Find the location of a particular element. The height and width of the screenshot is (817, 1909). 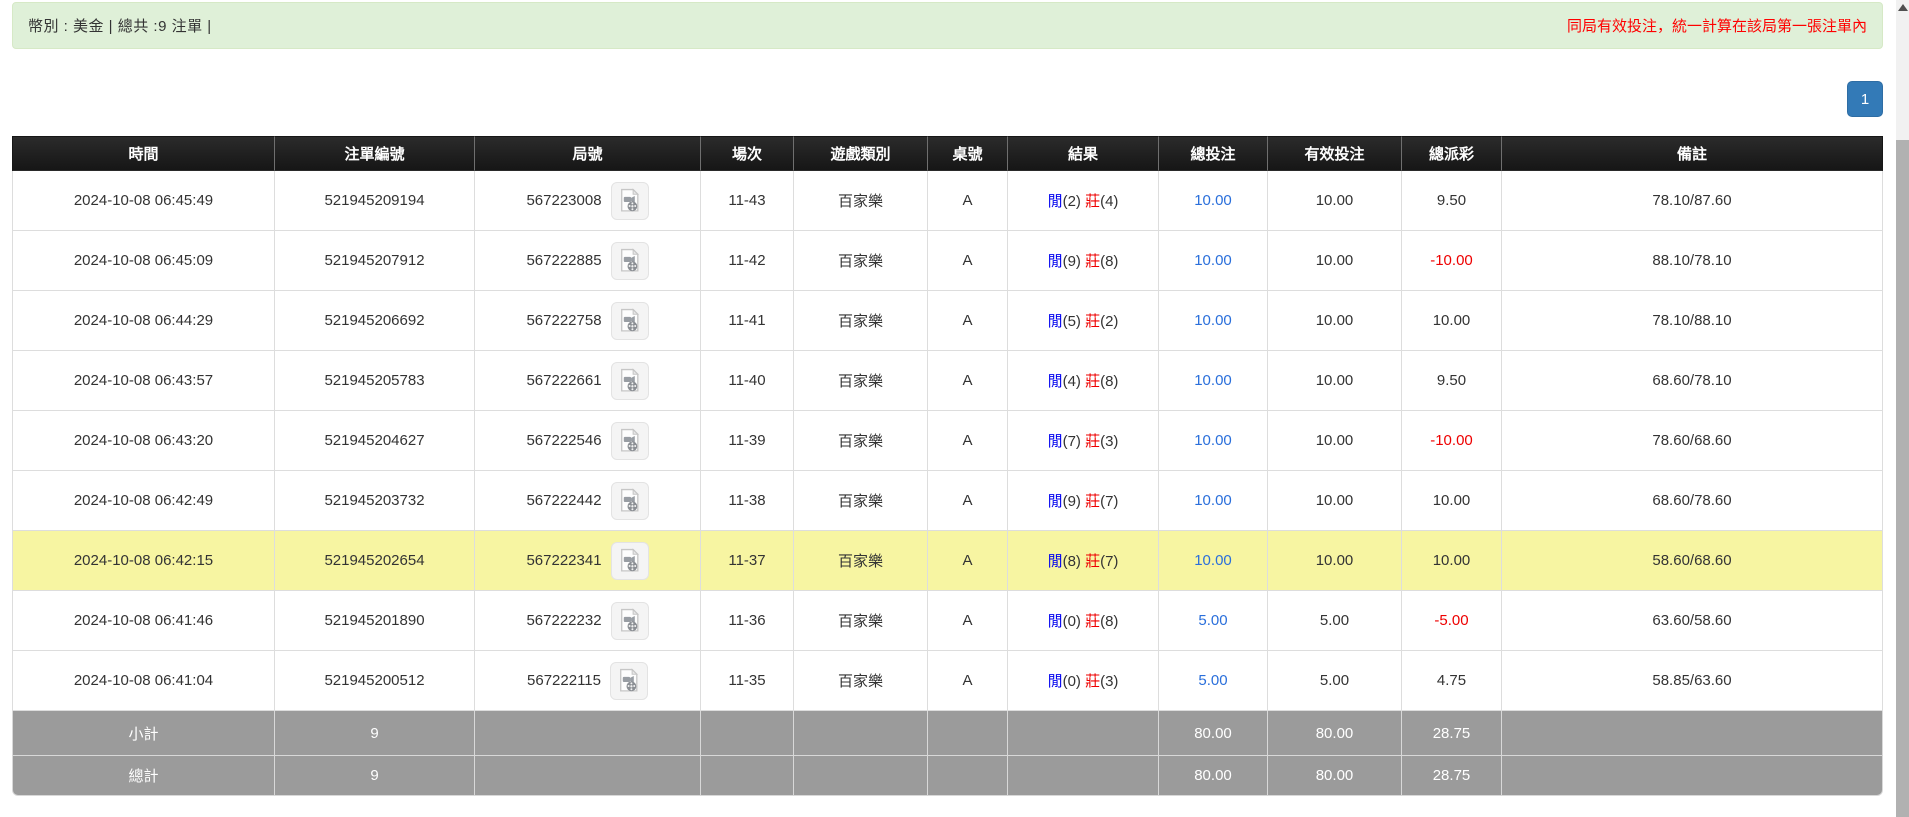

cell-time: 2024-10-08 06:43:57 is located at coordinates (143, 381).